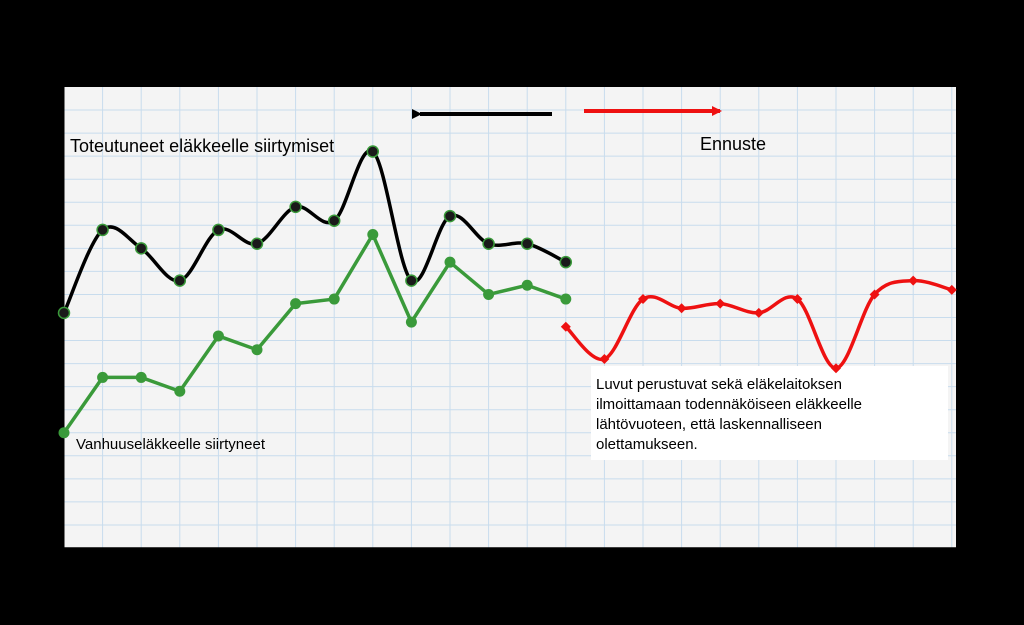 This screenshot has height=625, width=1024. I want to click on note-line-4: olettamukseen., so click(647, 444).